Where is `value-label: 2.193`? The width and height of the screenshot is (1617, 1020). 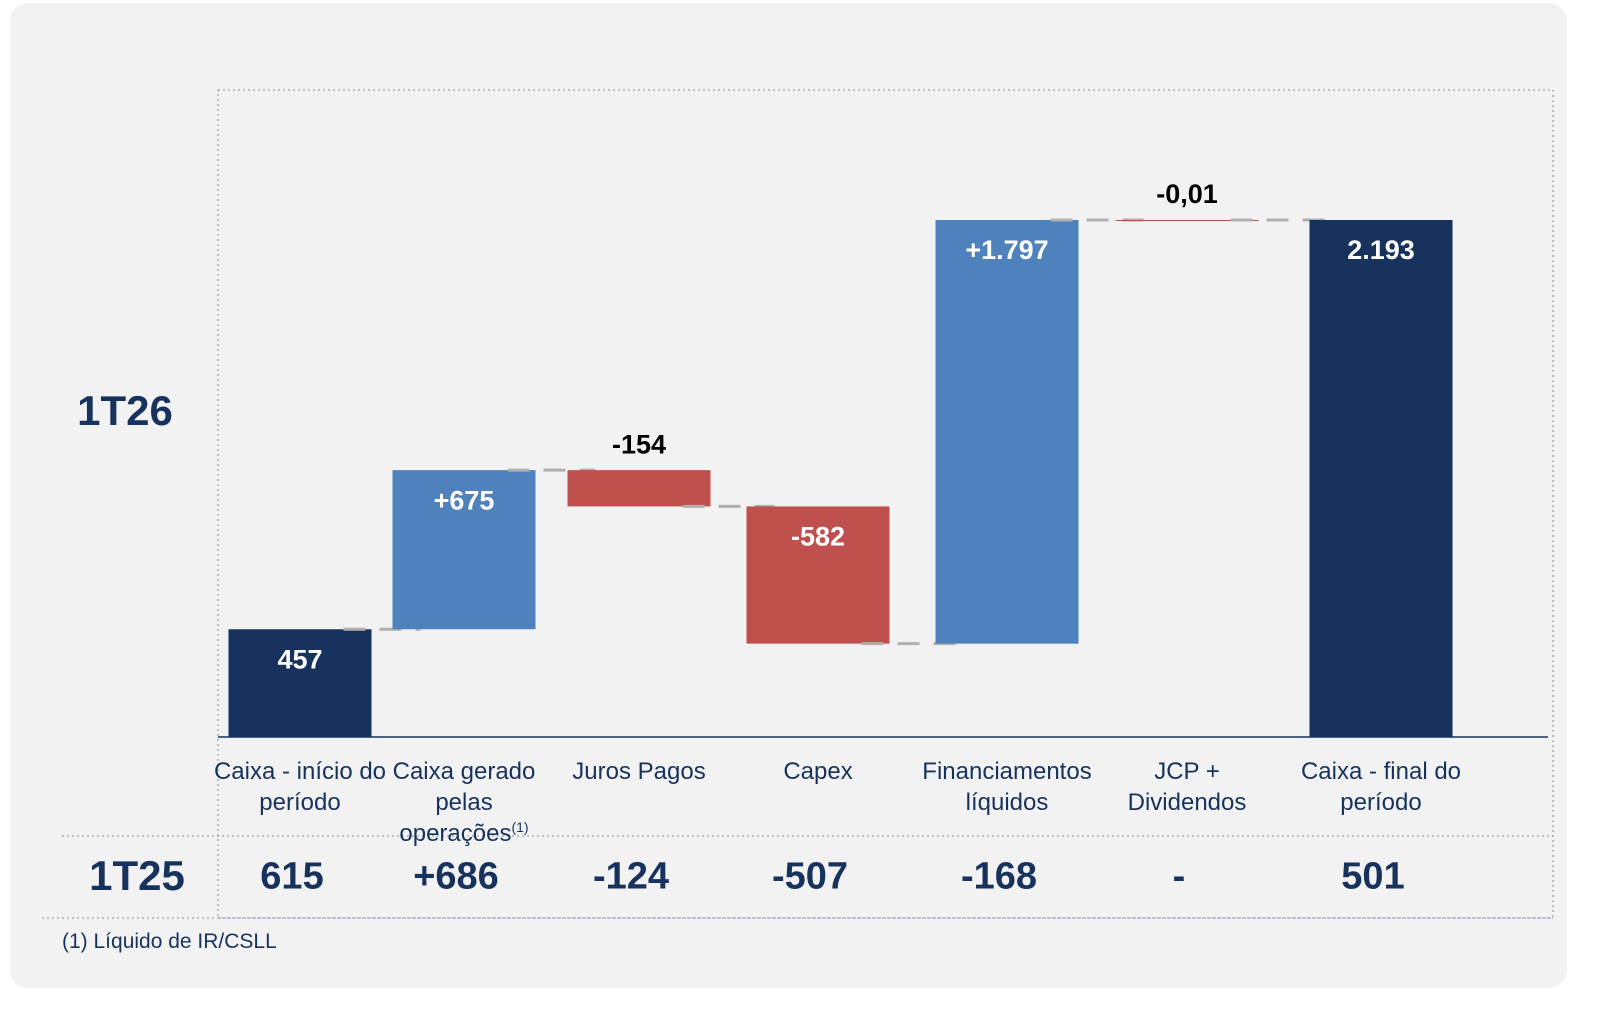 value-label: 2.193 is located at coordinates (1381, 250).